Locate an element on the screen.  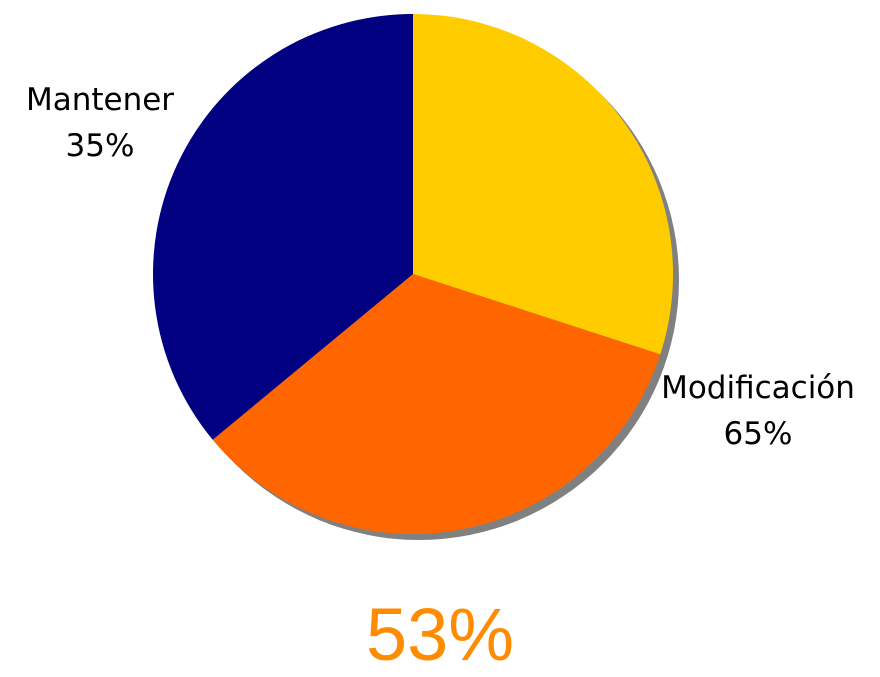
label-mantener-percent: 35% is located at coordinates (100, 146).